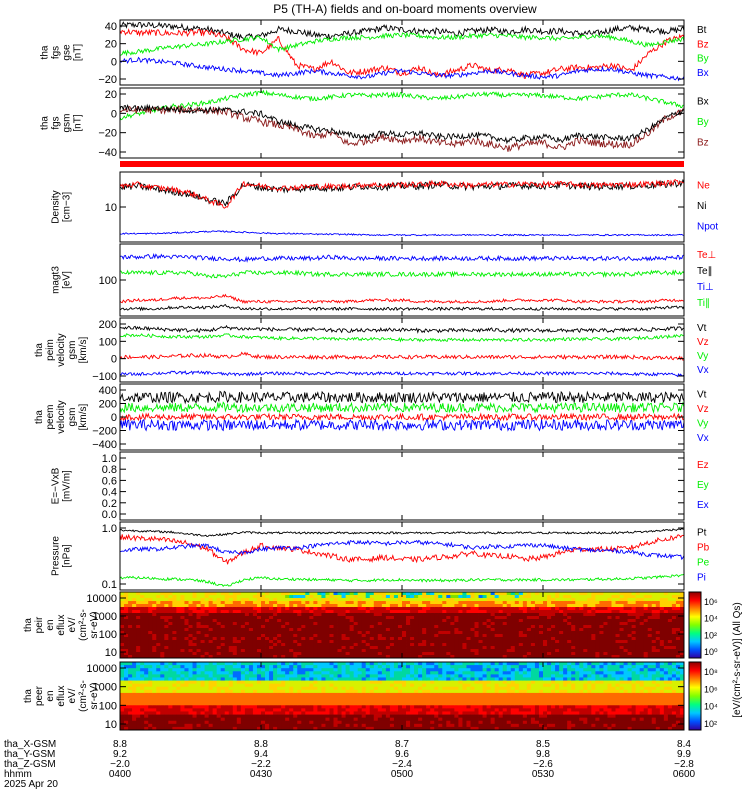 The width and height of the screenshot is (750, 800). I want to click on y-axis-label: [nT], so click(78, 52).